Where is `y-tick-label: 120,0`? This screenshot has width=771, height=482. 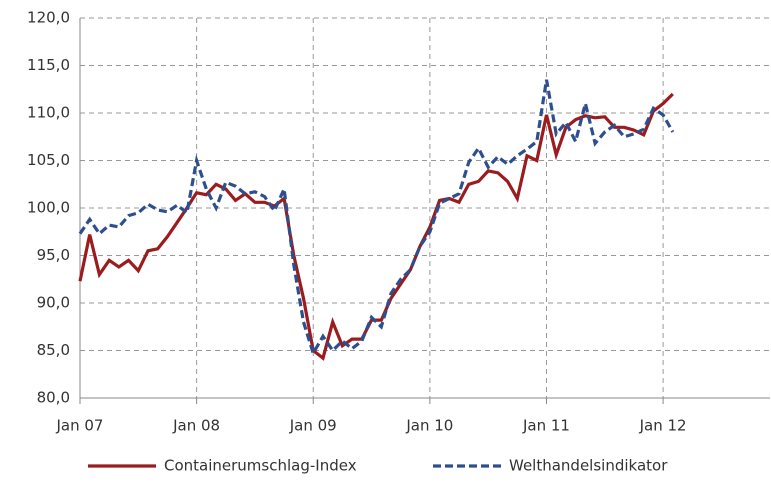
y-tick-label: 120,0 is located at coordinates (48, 18).